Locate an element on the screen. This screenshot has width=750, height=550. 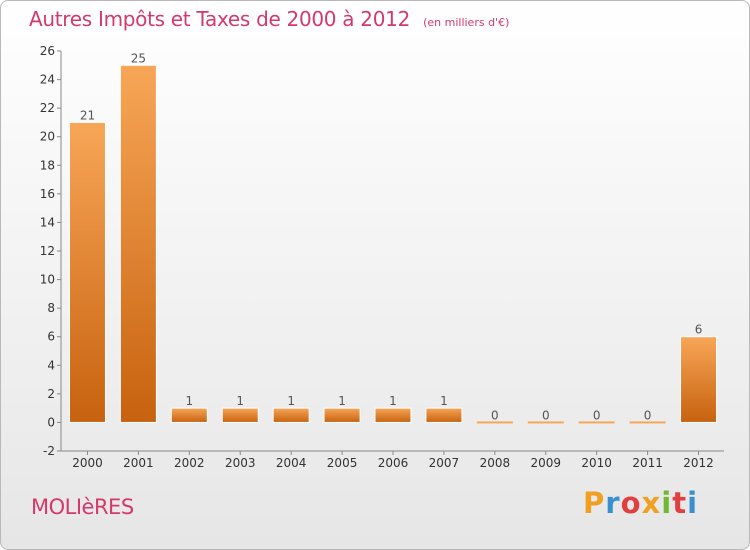
data-label: 6 is located at coordinates (699, 330).